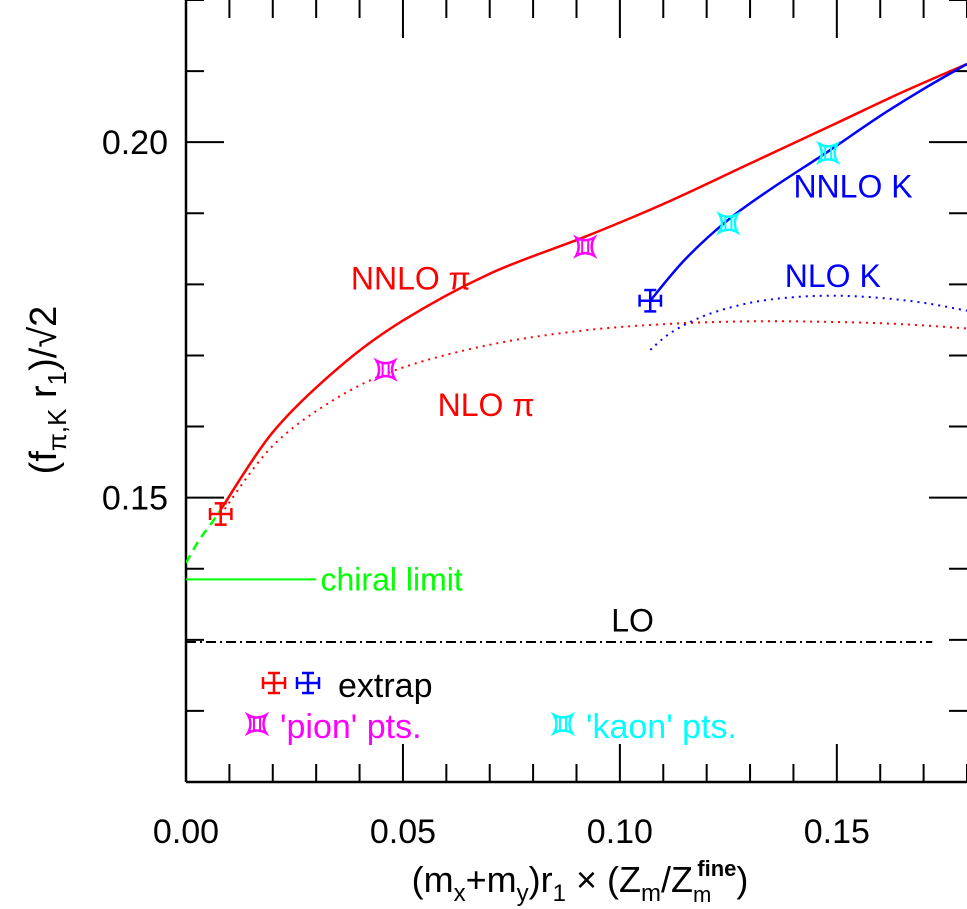 The image size is (967, 909). I want to click on legend-label-extrap: extrap, so click(385, 686).